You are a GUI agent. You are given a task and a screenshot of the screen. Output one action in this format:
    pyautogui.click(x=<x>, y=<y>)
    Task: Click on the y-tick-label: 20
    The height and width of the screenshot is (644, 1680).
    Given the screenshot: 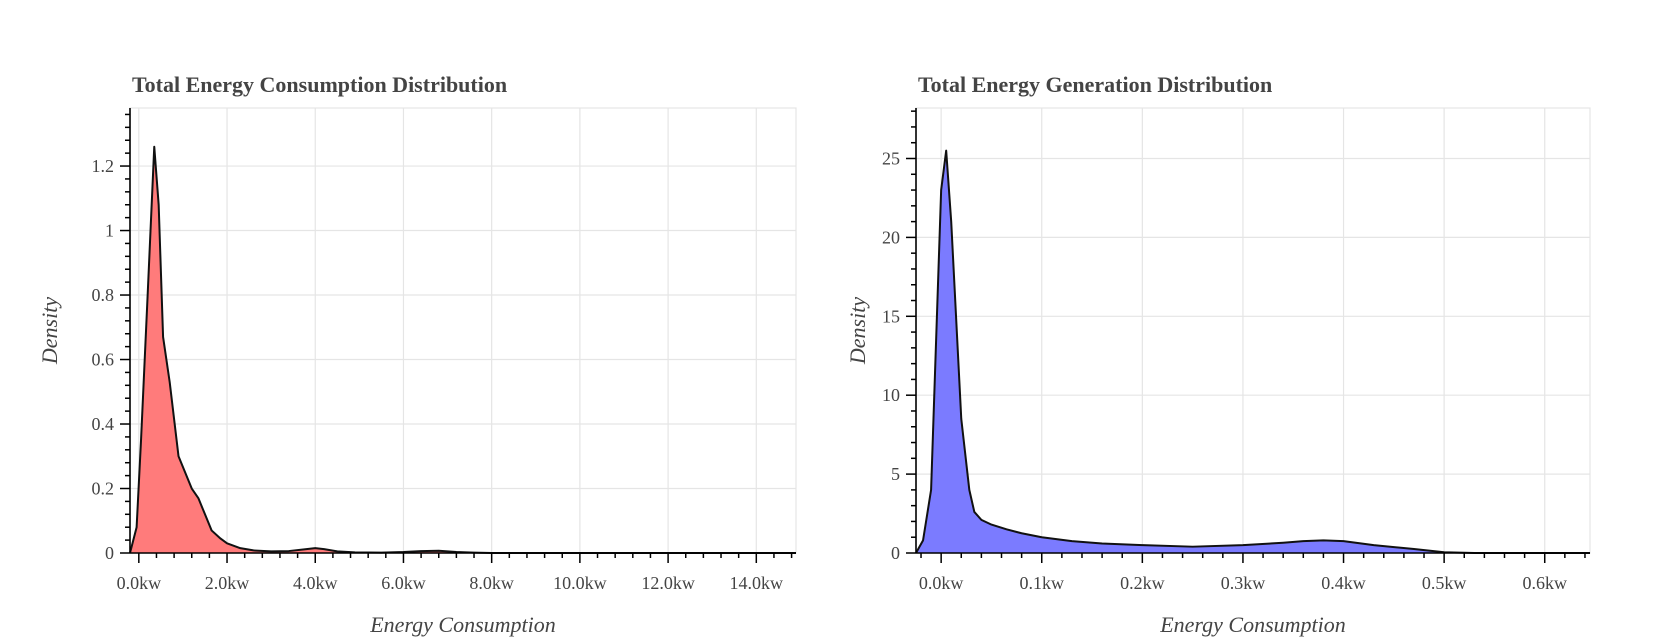 What is the action you would take?
    pyautogui.click(x=891, y=237)
    